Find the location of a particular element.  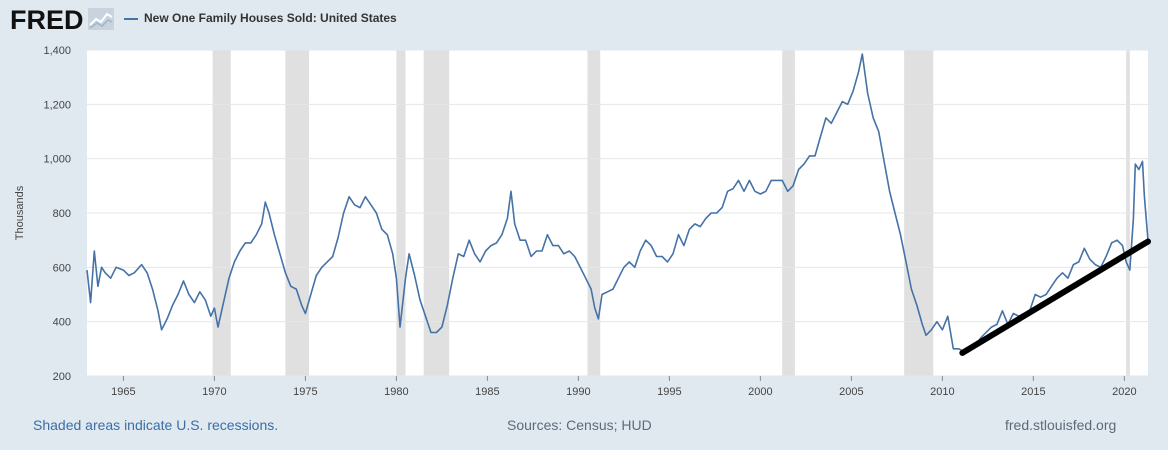

x-tick-label: 1995 is located at coordinates (669, 392).